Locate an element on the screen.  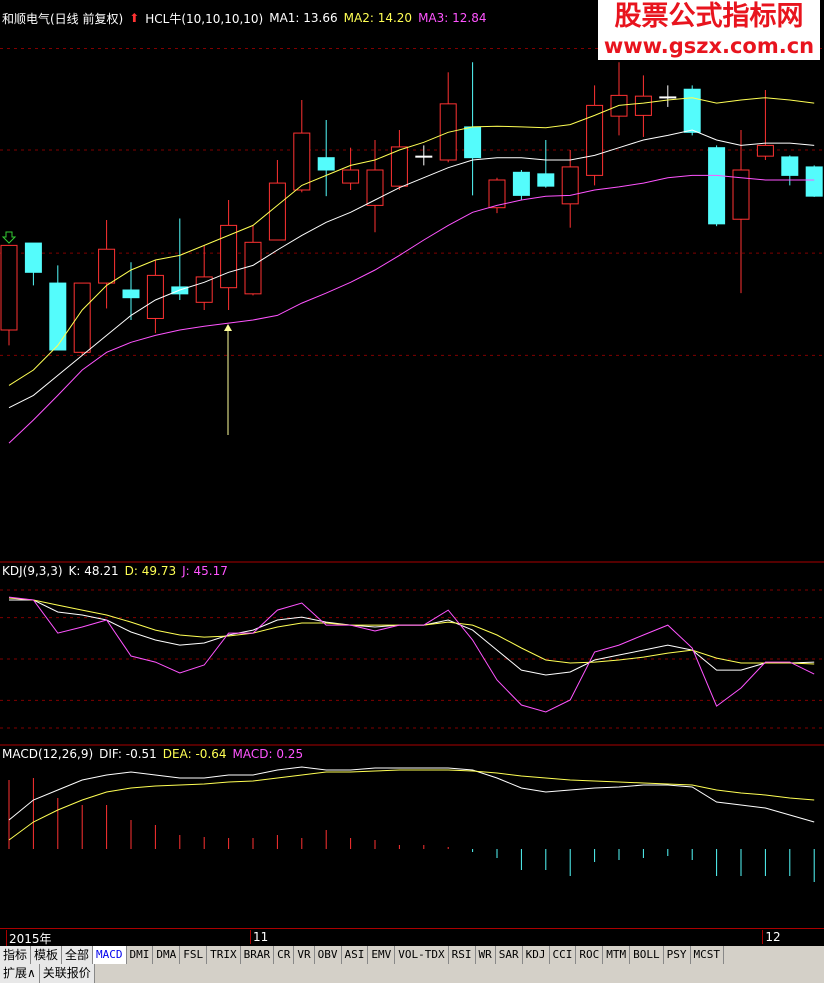
indicator-name: HCL牛(10,10,10,10) is located at coordinates (204, 18).